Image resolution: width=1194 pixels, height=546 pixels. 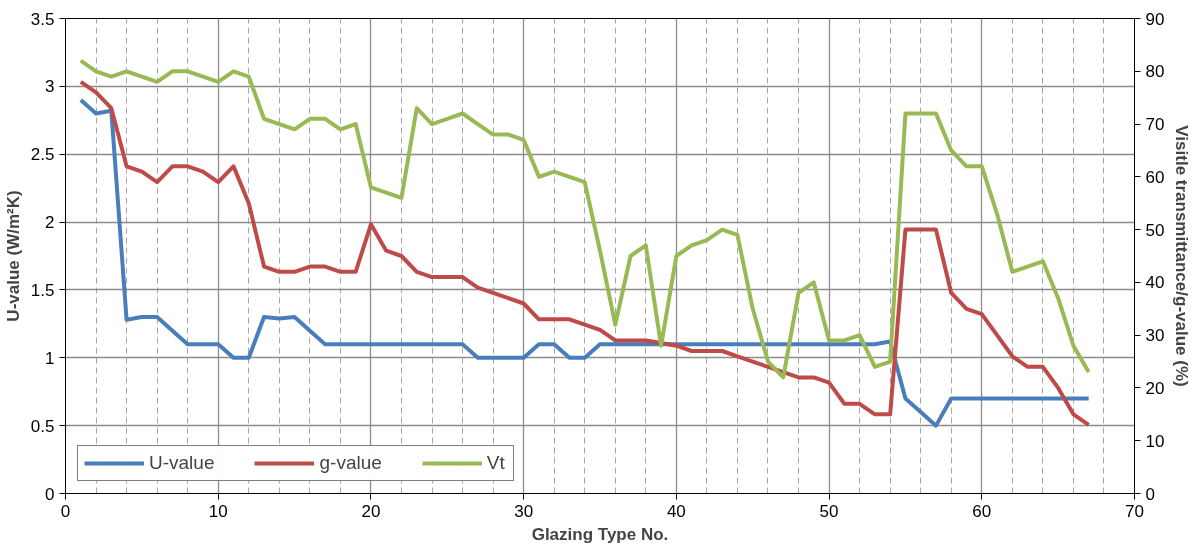 What do you see at coordinates (1155, 230) in the screenshot?
I see `y2-tick-label: 50` at bounding box center [1155, 230].